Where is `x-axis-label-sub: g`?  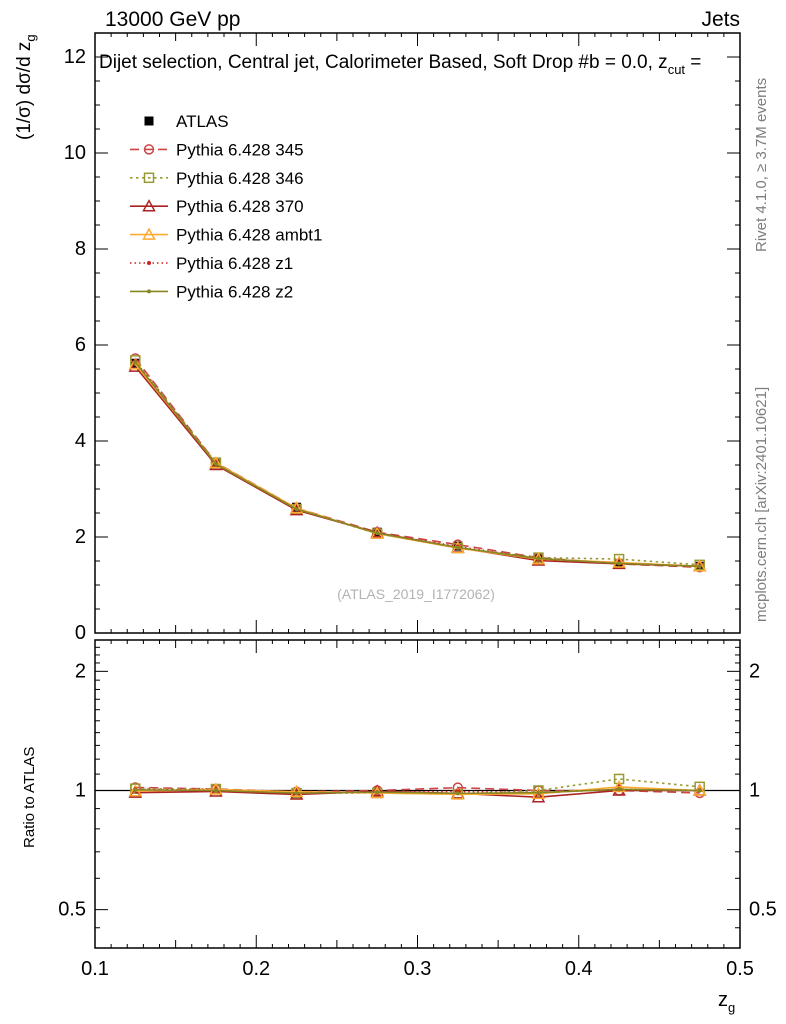
x-axis-label-sub: g is located at coordinates (731, 1007).